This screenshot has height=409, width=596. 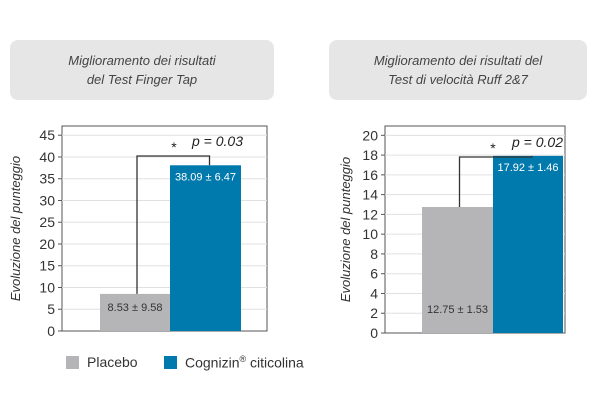 What do you see at coordinates (47, 200) in the screenshot?
I see `y-tick-label: 30` at bounding box center [47, 200].